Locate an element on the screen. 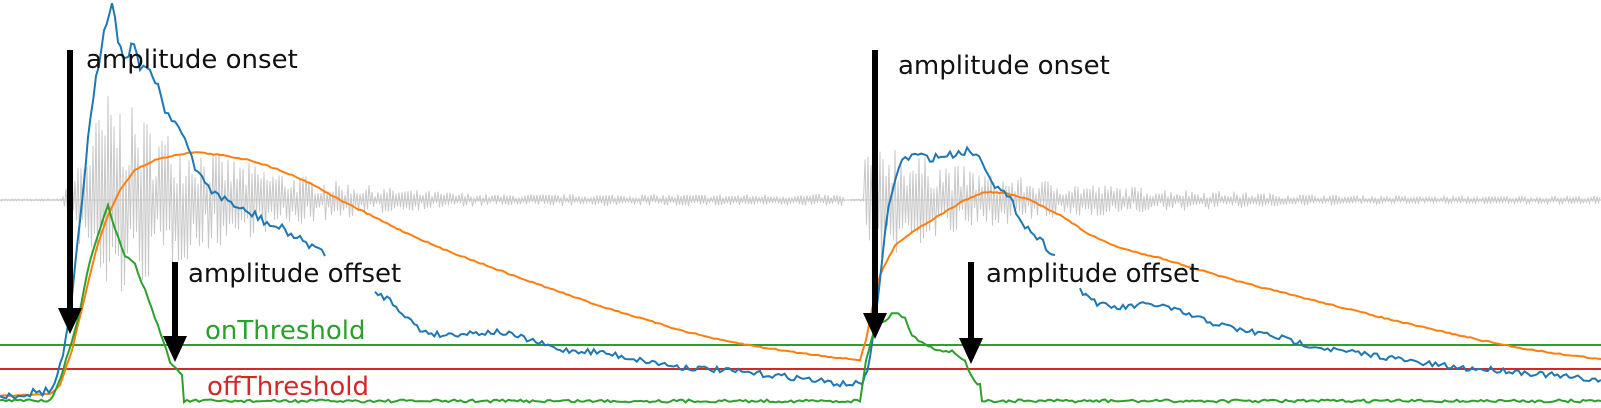  offset-label-2: amplitude offset is located at coordinates (1092, 274).